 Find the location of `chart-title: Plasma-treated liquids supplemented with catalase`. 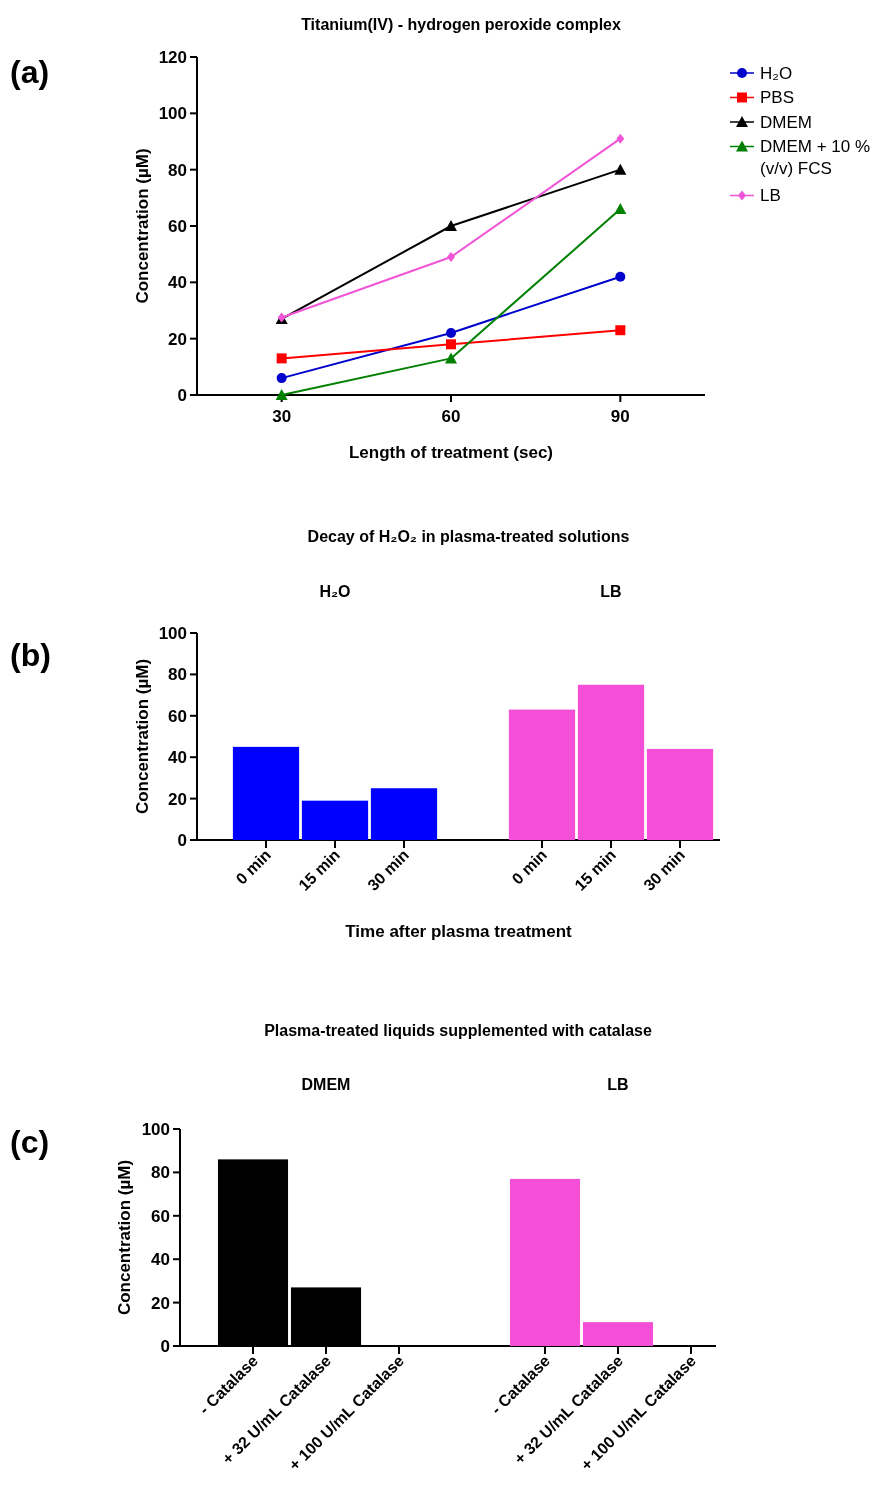

chart-title: Plasma-treated liquids supplemented with catalase is located at coordinates (458, 1030).